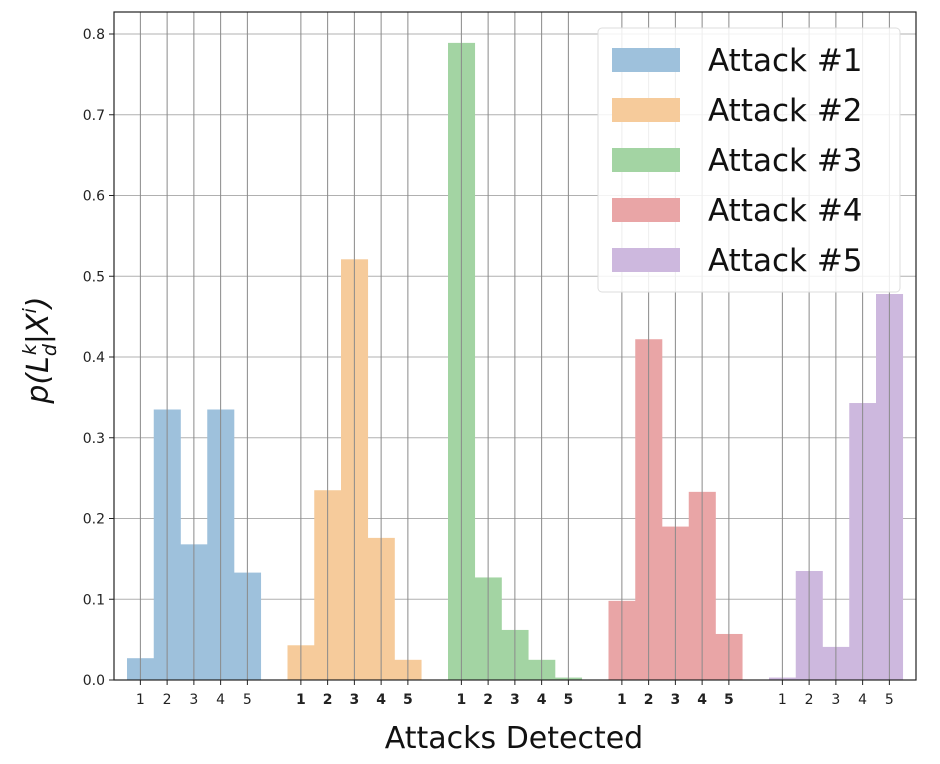  Describe the element at coordinates (38, 303) in the screenshot. I see `y-axis-title-end: )` at that location.